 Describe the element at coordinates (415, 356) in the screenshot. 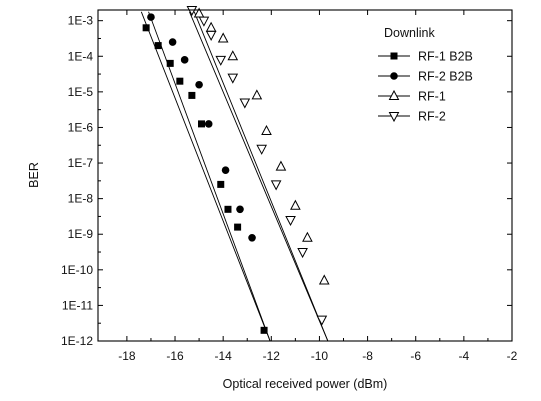

I see `x-tick-label: -6` at that location.